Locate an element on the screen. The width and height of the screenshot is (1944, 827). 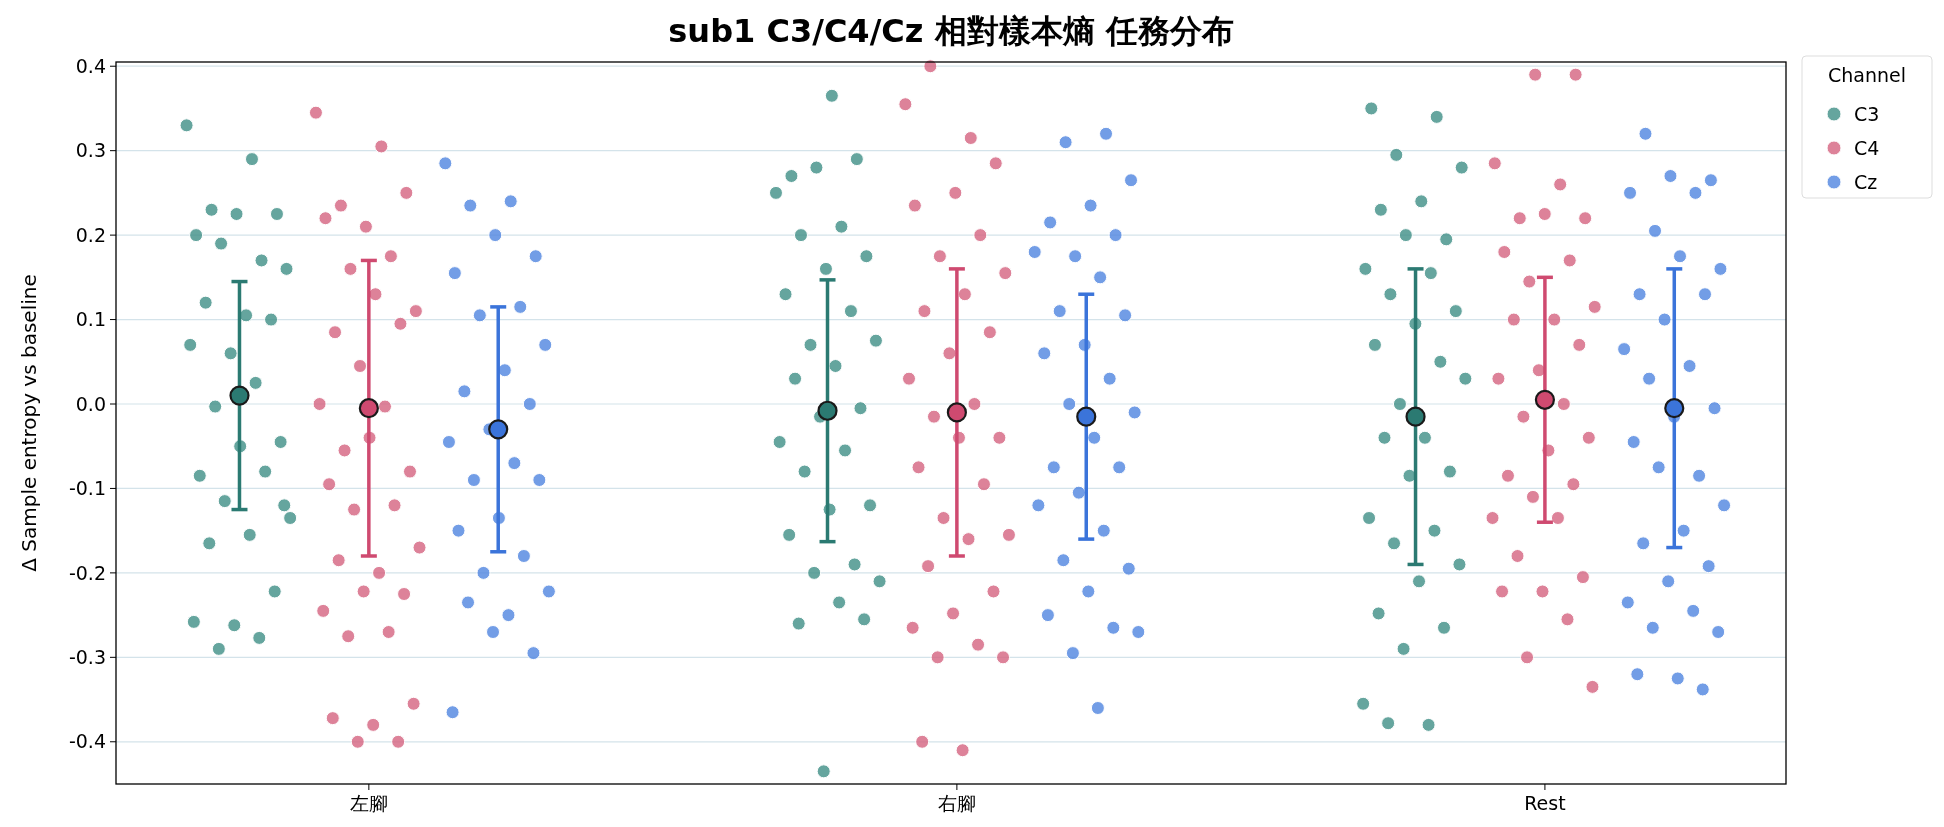
x-tick-label: Rest is located at coordinates (1545, 803).